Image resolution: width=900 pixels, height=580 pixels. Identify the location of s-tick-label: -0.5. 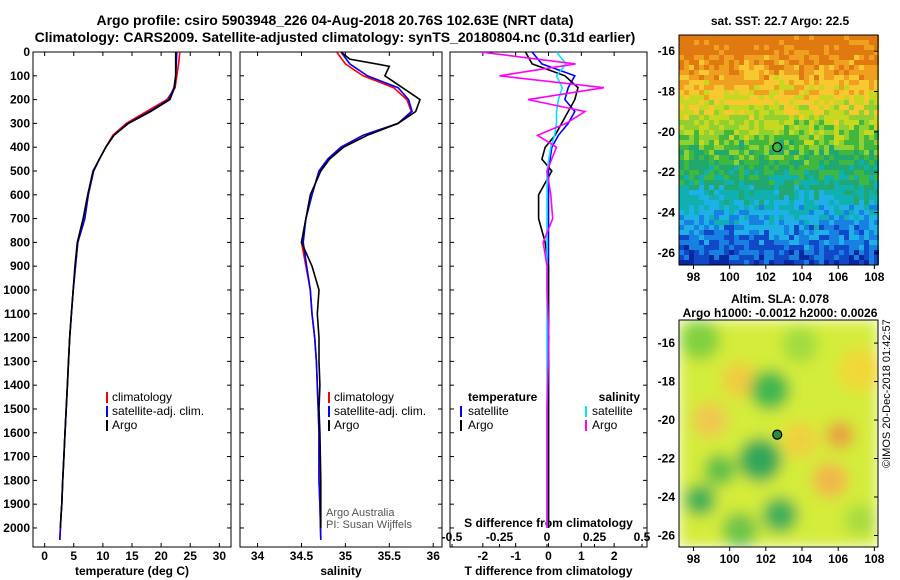
(452, 537).